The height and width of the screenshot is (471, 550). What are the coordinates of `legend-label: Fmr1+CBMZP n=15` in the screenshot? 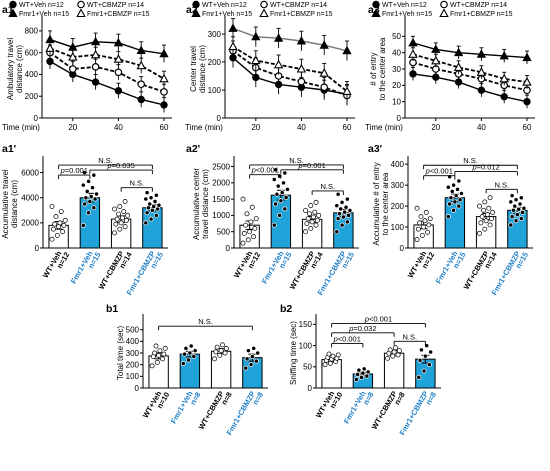 It's located at (301, 14).